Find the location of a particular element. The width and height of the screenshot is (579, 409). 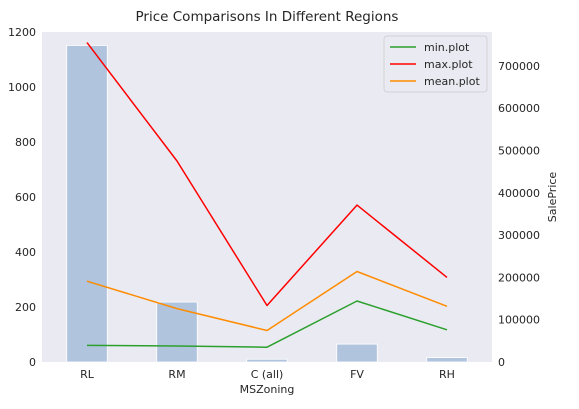

right-y-tick-label: 400000 is located at coordinates (519, 193).